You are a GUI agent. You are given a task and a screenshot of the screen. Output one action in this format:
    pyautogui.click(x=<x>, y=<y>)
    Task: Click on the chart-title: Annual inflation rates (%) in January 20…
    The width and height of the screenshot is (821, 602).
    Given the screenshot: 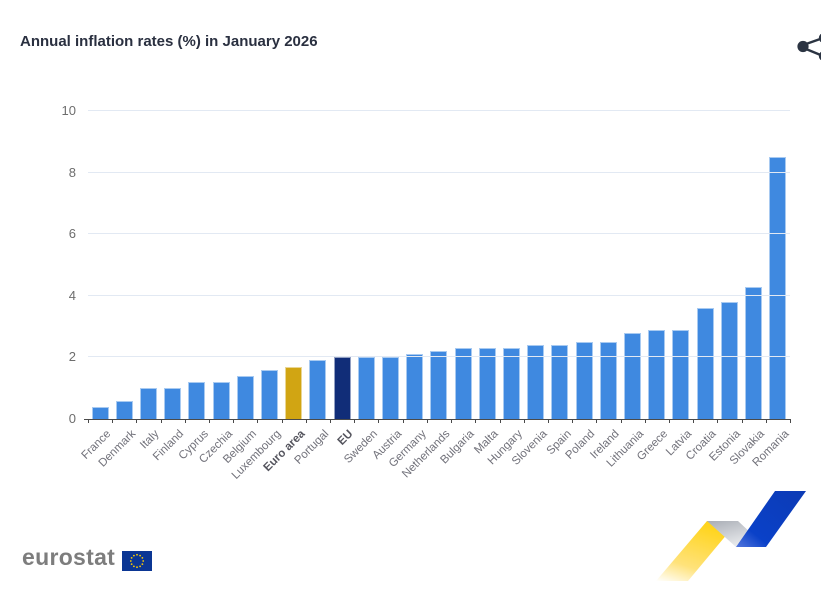 What is the action you would take?
    pyautogui.click(x=169, y=41)
    